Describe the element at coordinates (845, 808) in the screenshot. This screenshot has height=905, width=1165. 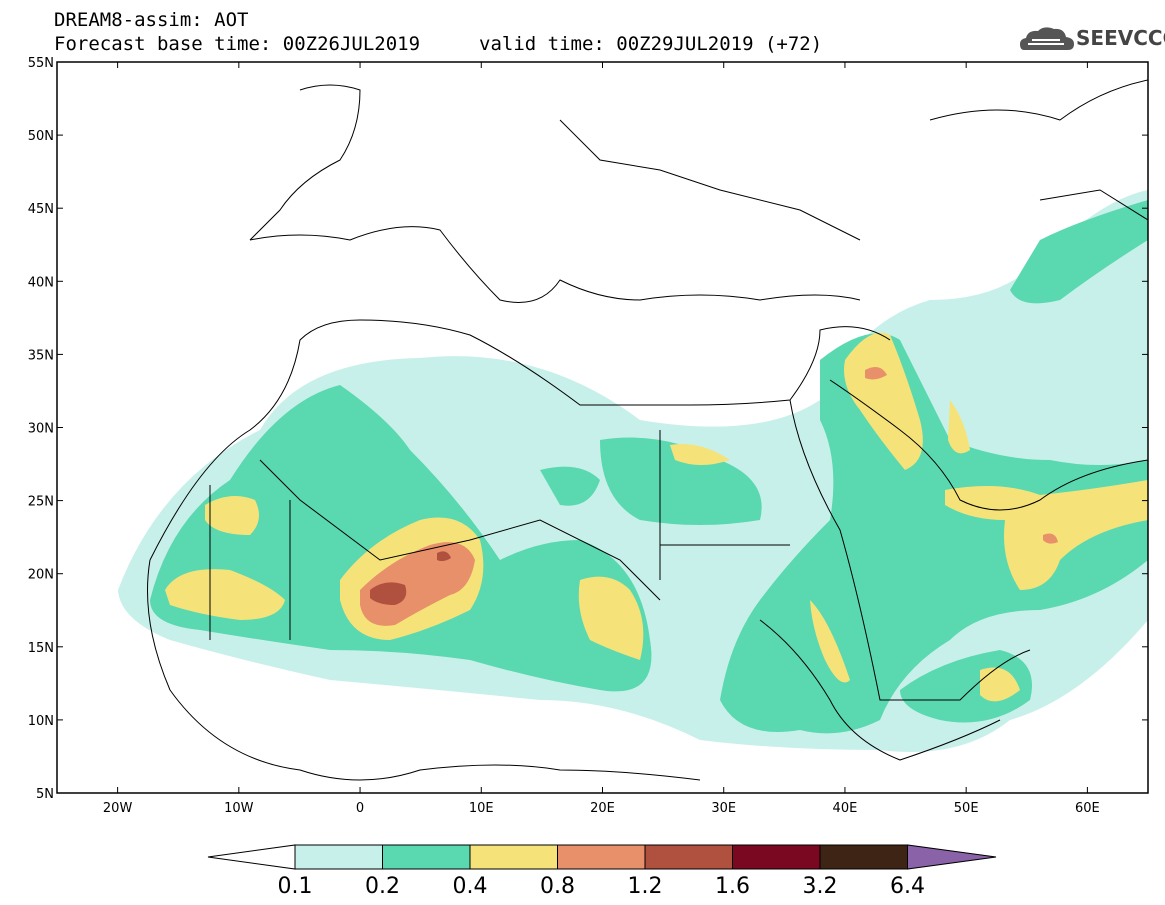
I see `lon-label: 40E` at that location.